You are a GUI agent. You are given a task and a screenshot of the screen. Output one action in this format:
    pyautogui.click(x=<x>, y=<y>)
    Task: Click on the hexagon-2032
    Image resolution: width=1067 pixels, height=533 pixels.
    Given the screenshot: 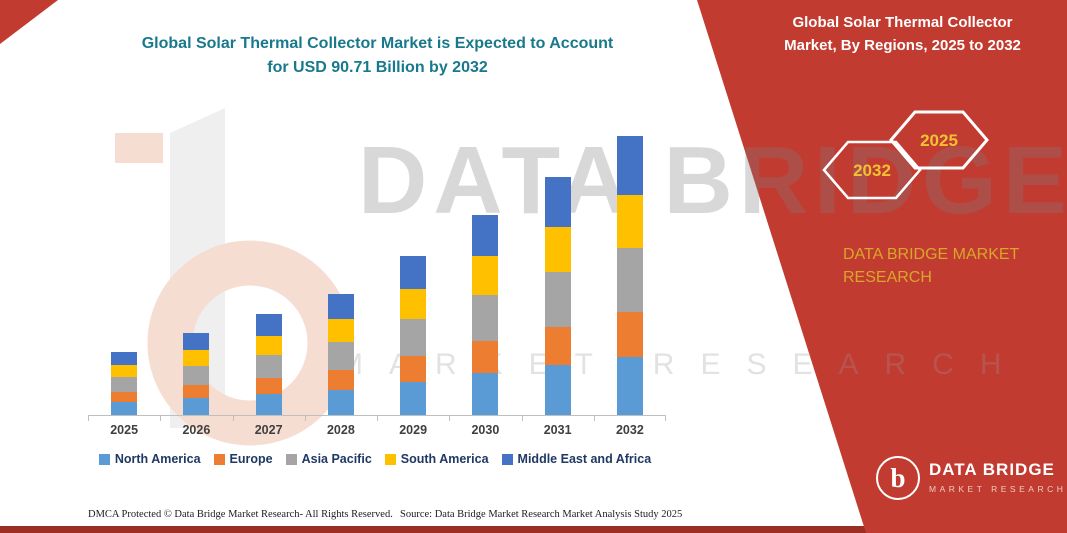 What is the action you would take?
    pyautogui.click(x=872, y=170)
    